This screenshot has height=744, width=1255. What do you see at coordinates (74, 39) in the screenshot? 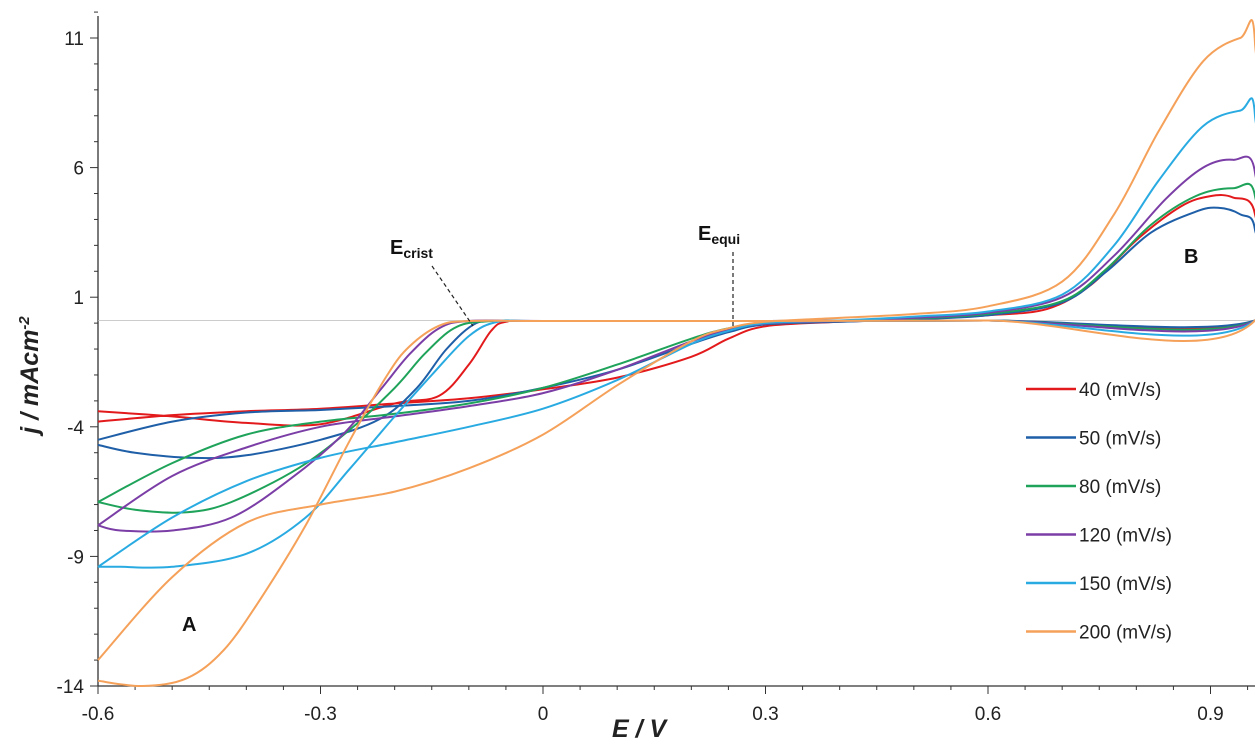
I see `y-tick-label: 11` at bounding box center [74, 39].